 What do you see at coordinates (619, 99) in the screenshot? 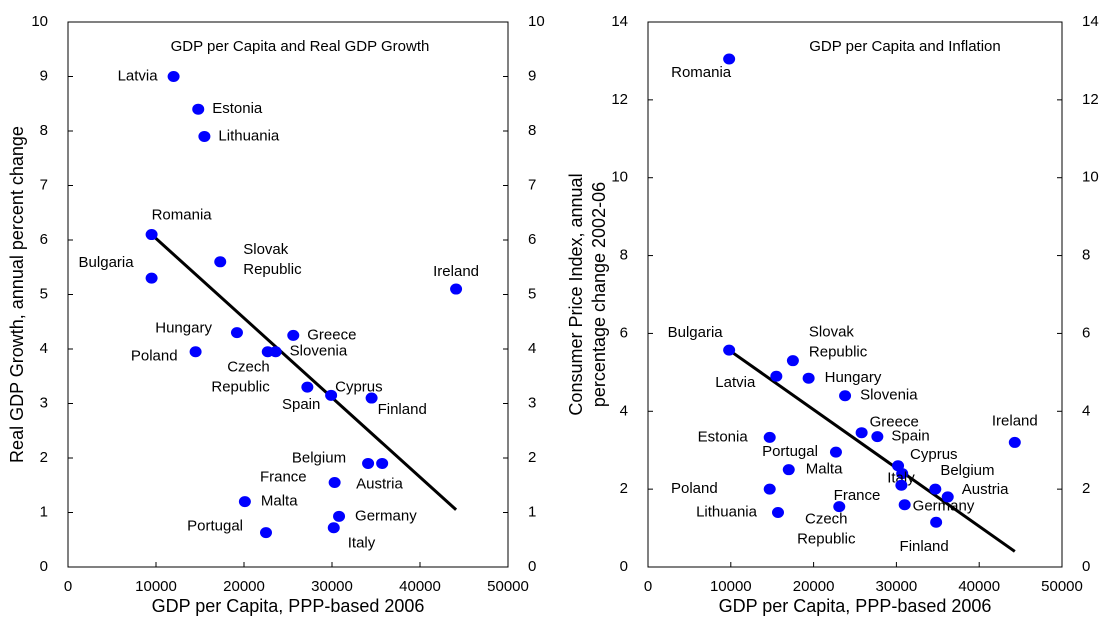
I see `y-tick-label: 12` at bounding box center [619, 99].